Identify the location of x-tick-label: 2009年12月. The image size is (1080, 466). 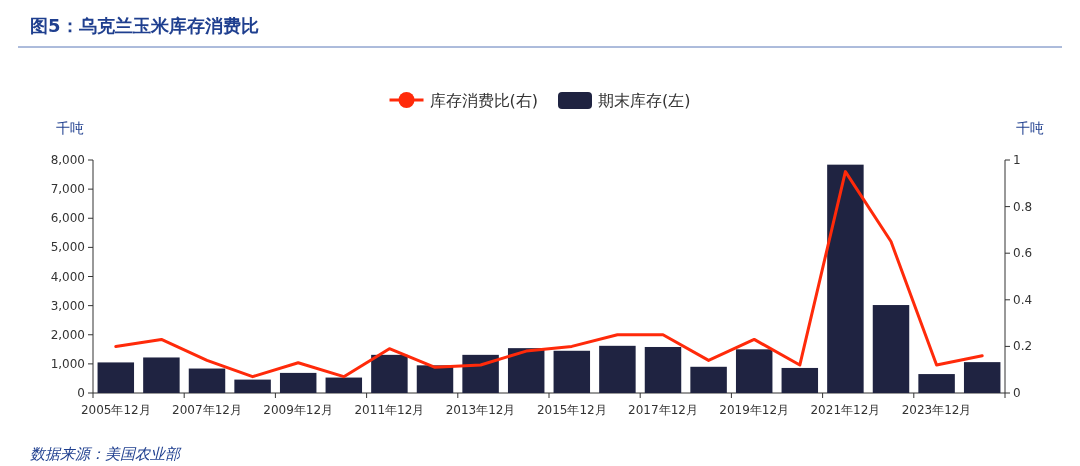
(298, 410).